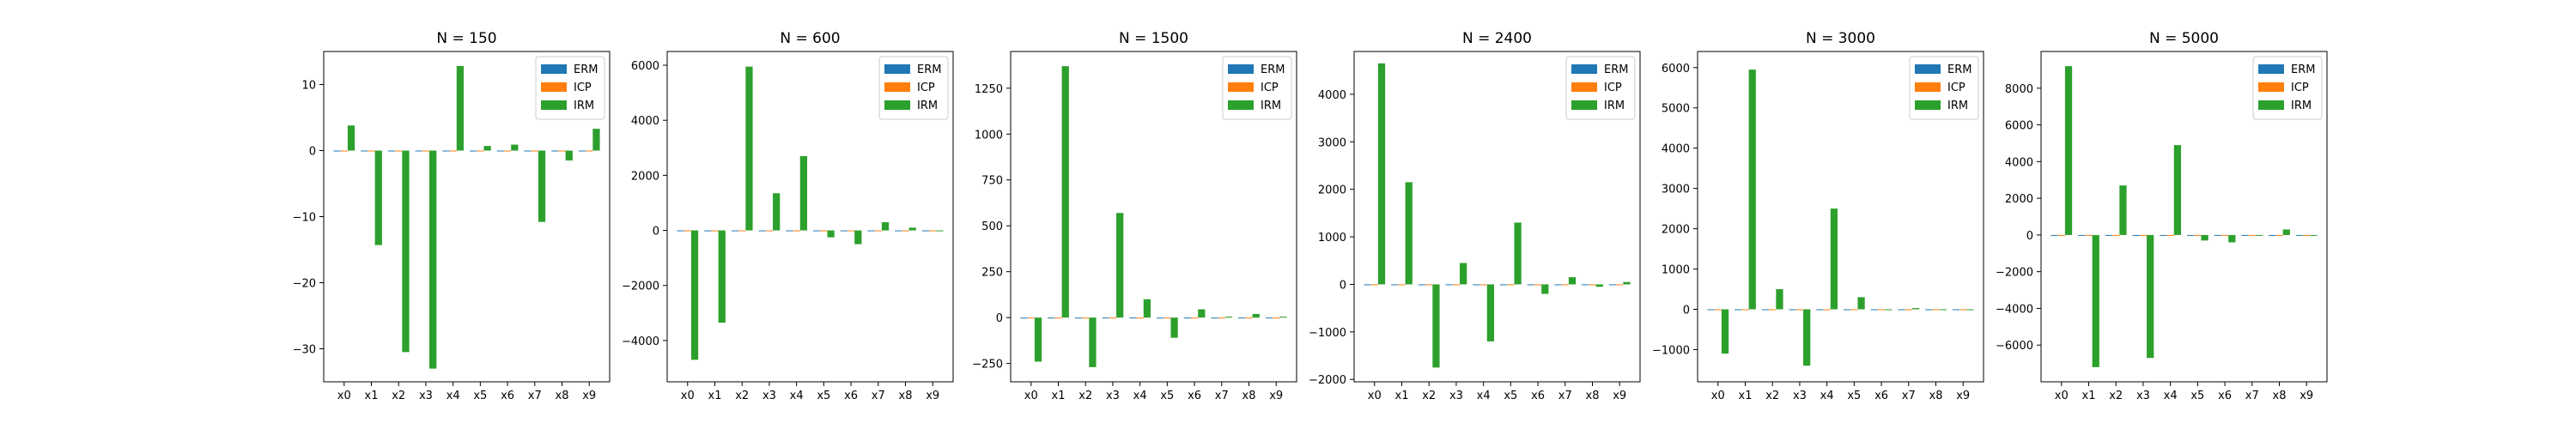 The image size is (2576, 429). Describe the element at coordinates (2303, 69) in the screenshot. I see `legend-label-erm: ERM` at that location.